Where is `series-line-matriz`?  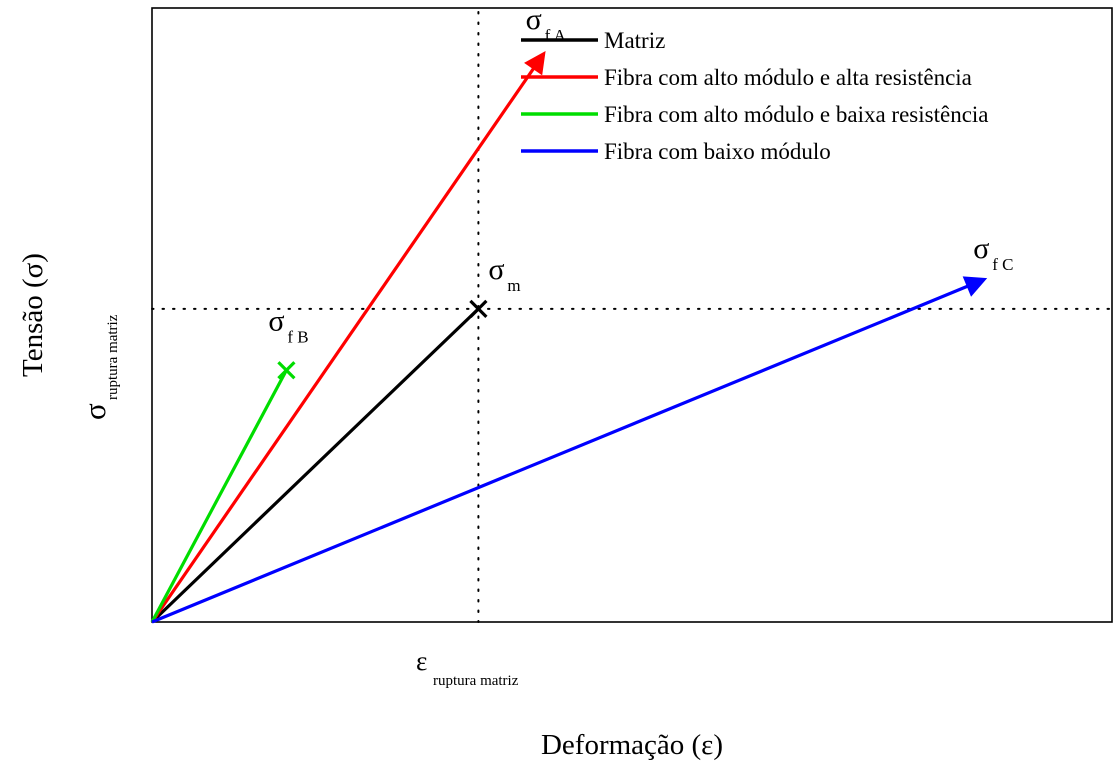 series-line-matriz is located at coordinates (315, 465).